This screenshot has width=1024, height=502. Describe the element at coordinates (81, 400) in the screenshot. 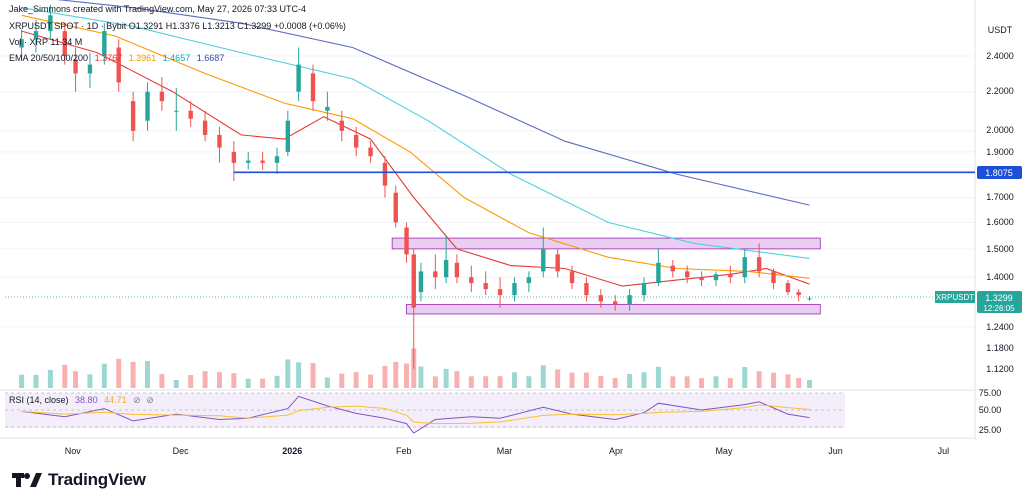

I see `rsi-legend: RSI (14, close) 38.80 44.71 ⊘ ⊘` at that location.